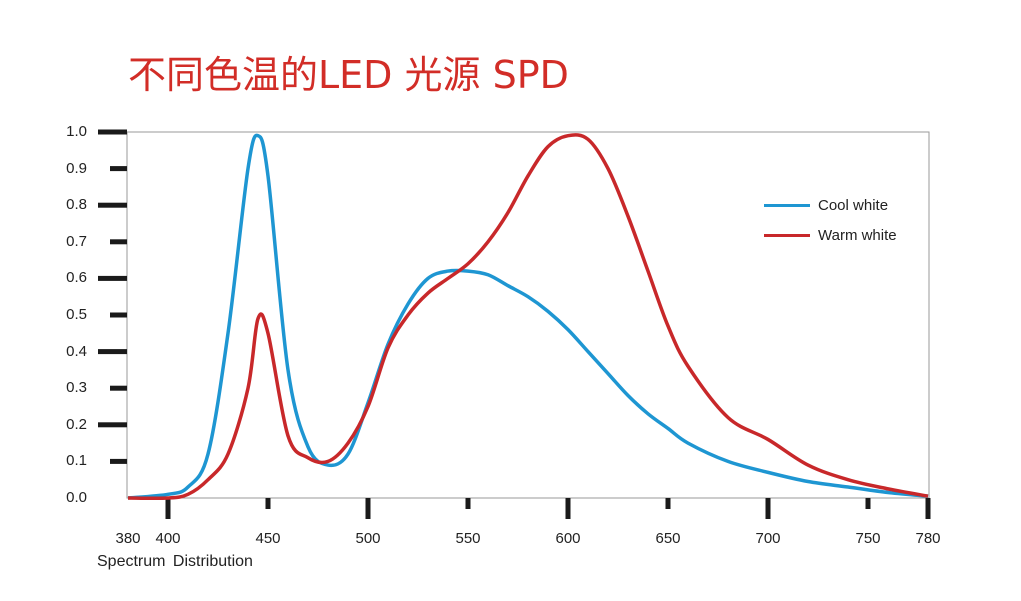  Describe the element at coordinates (112, 296) in the screenshot. I see `y-axis-ticks` at that location.